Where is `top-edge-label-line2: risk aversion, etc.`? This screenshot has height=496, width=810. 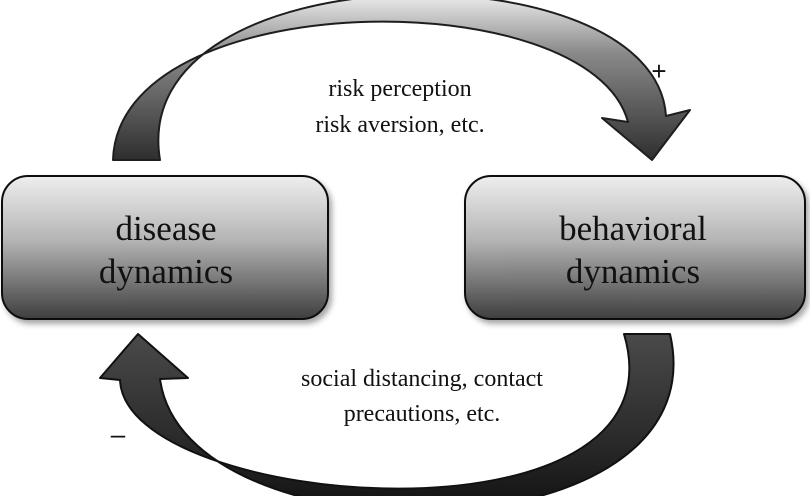 top-edge-label-line2: risk aversion, etc. is located at coordinates (399, 125).